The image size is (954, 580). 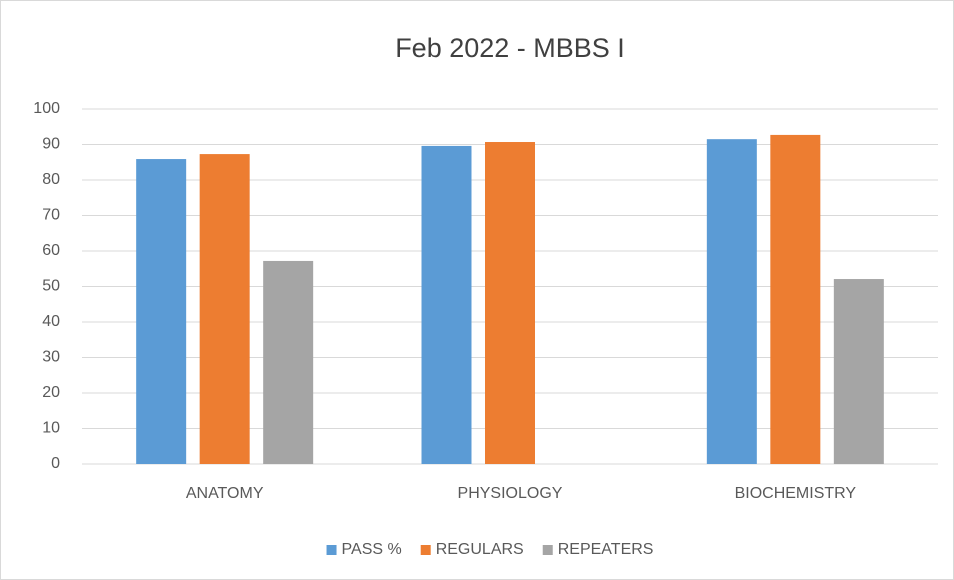 What do you see at coordinates (51, 428) in the screenshot?
I see `y-tick-label: 10` at bounding box center [51, 428].